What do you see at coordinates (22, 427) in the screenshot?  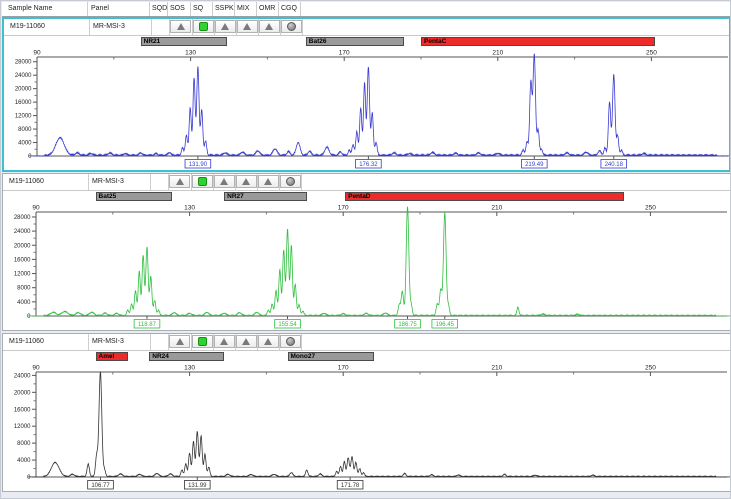 I see `svg-text: 12000` at bounding box center [22, 427].